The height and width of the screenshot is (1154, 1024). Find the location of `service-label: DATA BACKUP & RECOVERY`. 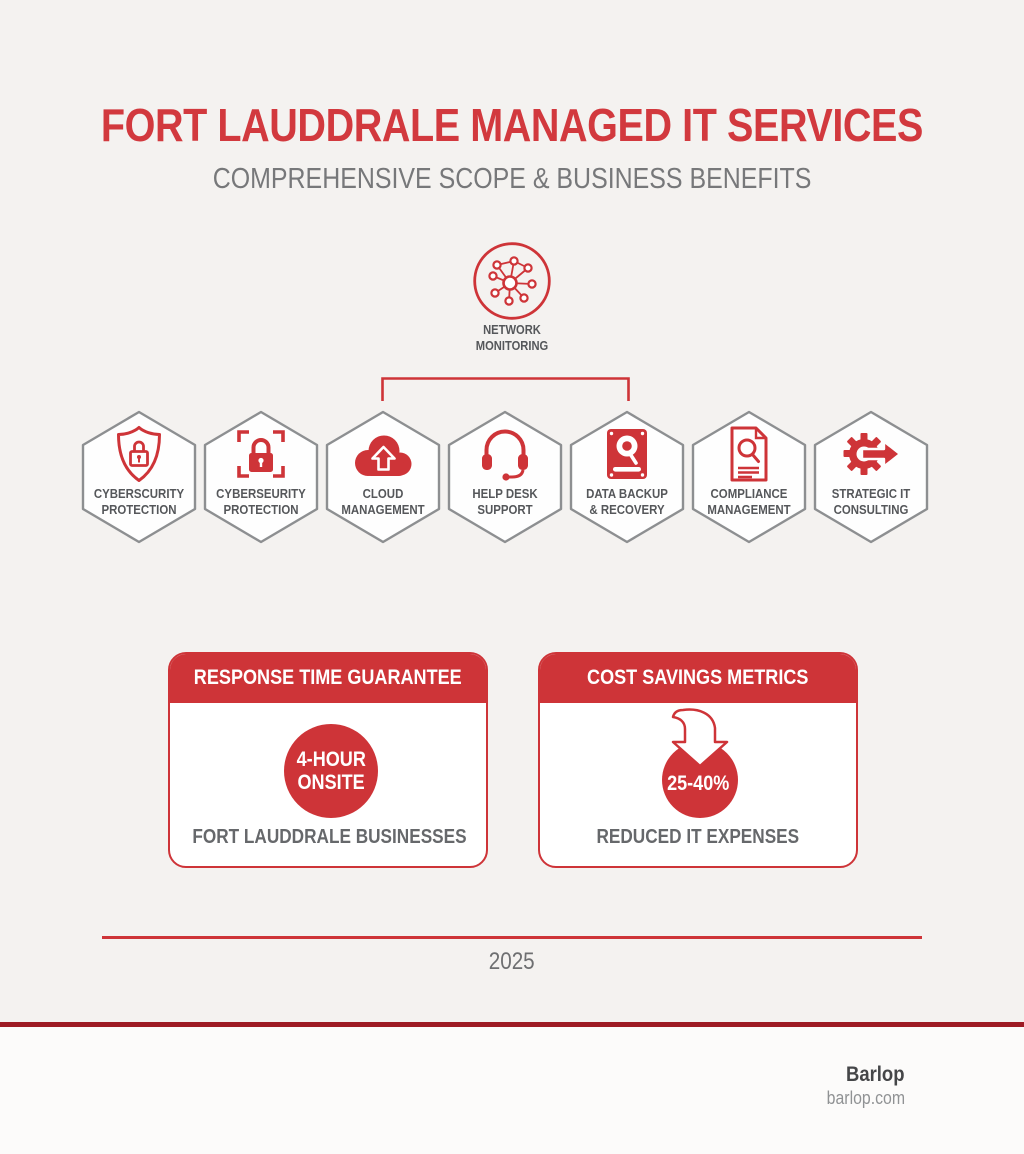

service-label: DATA BACKUP & RECOVERY is located at coordinates (627, 501).